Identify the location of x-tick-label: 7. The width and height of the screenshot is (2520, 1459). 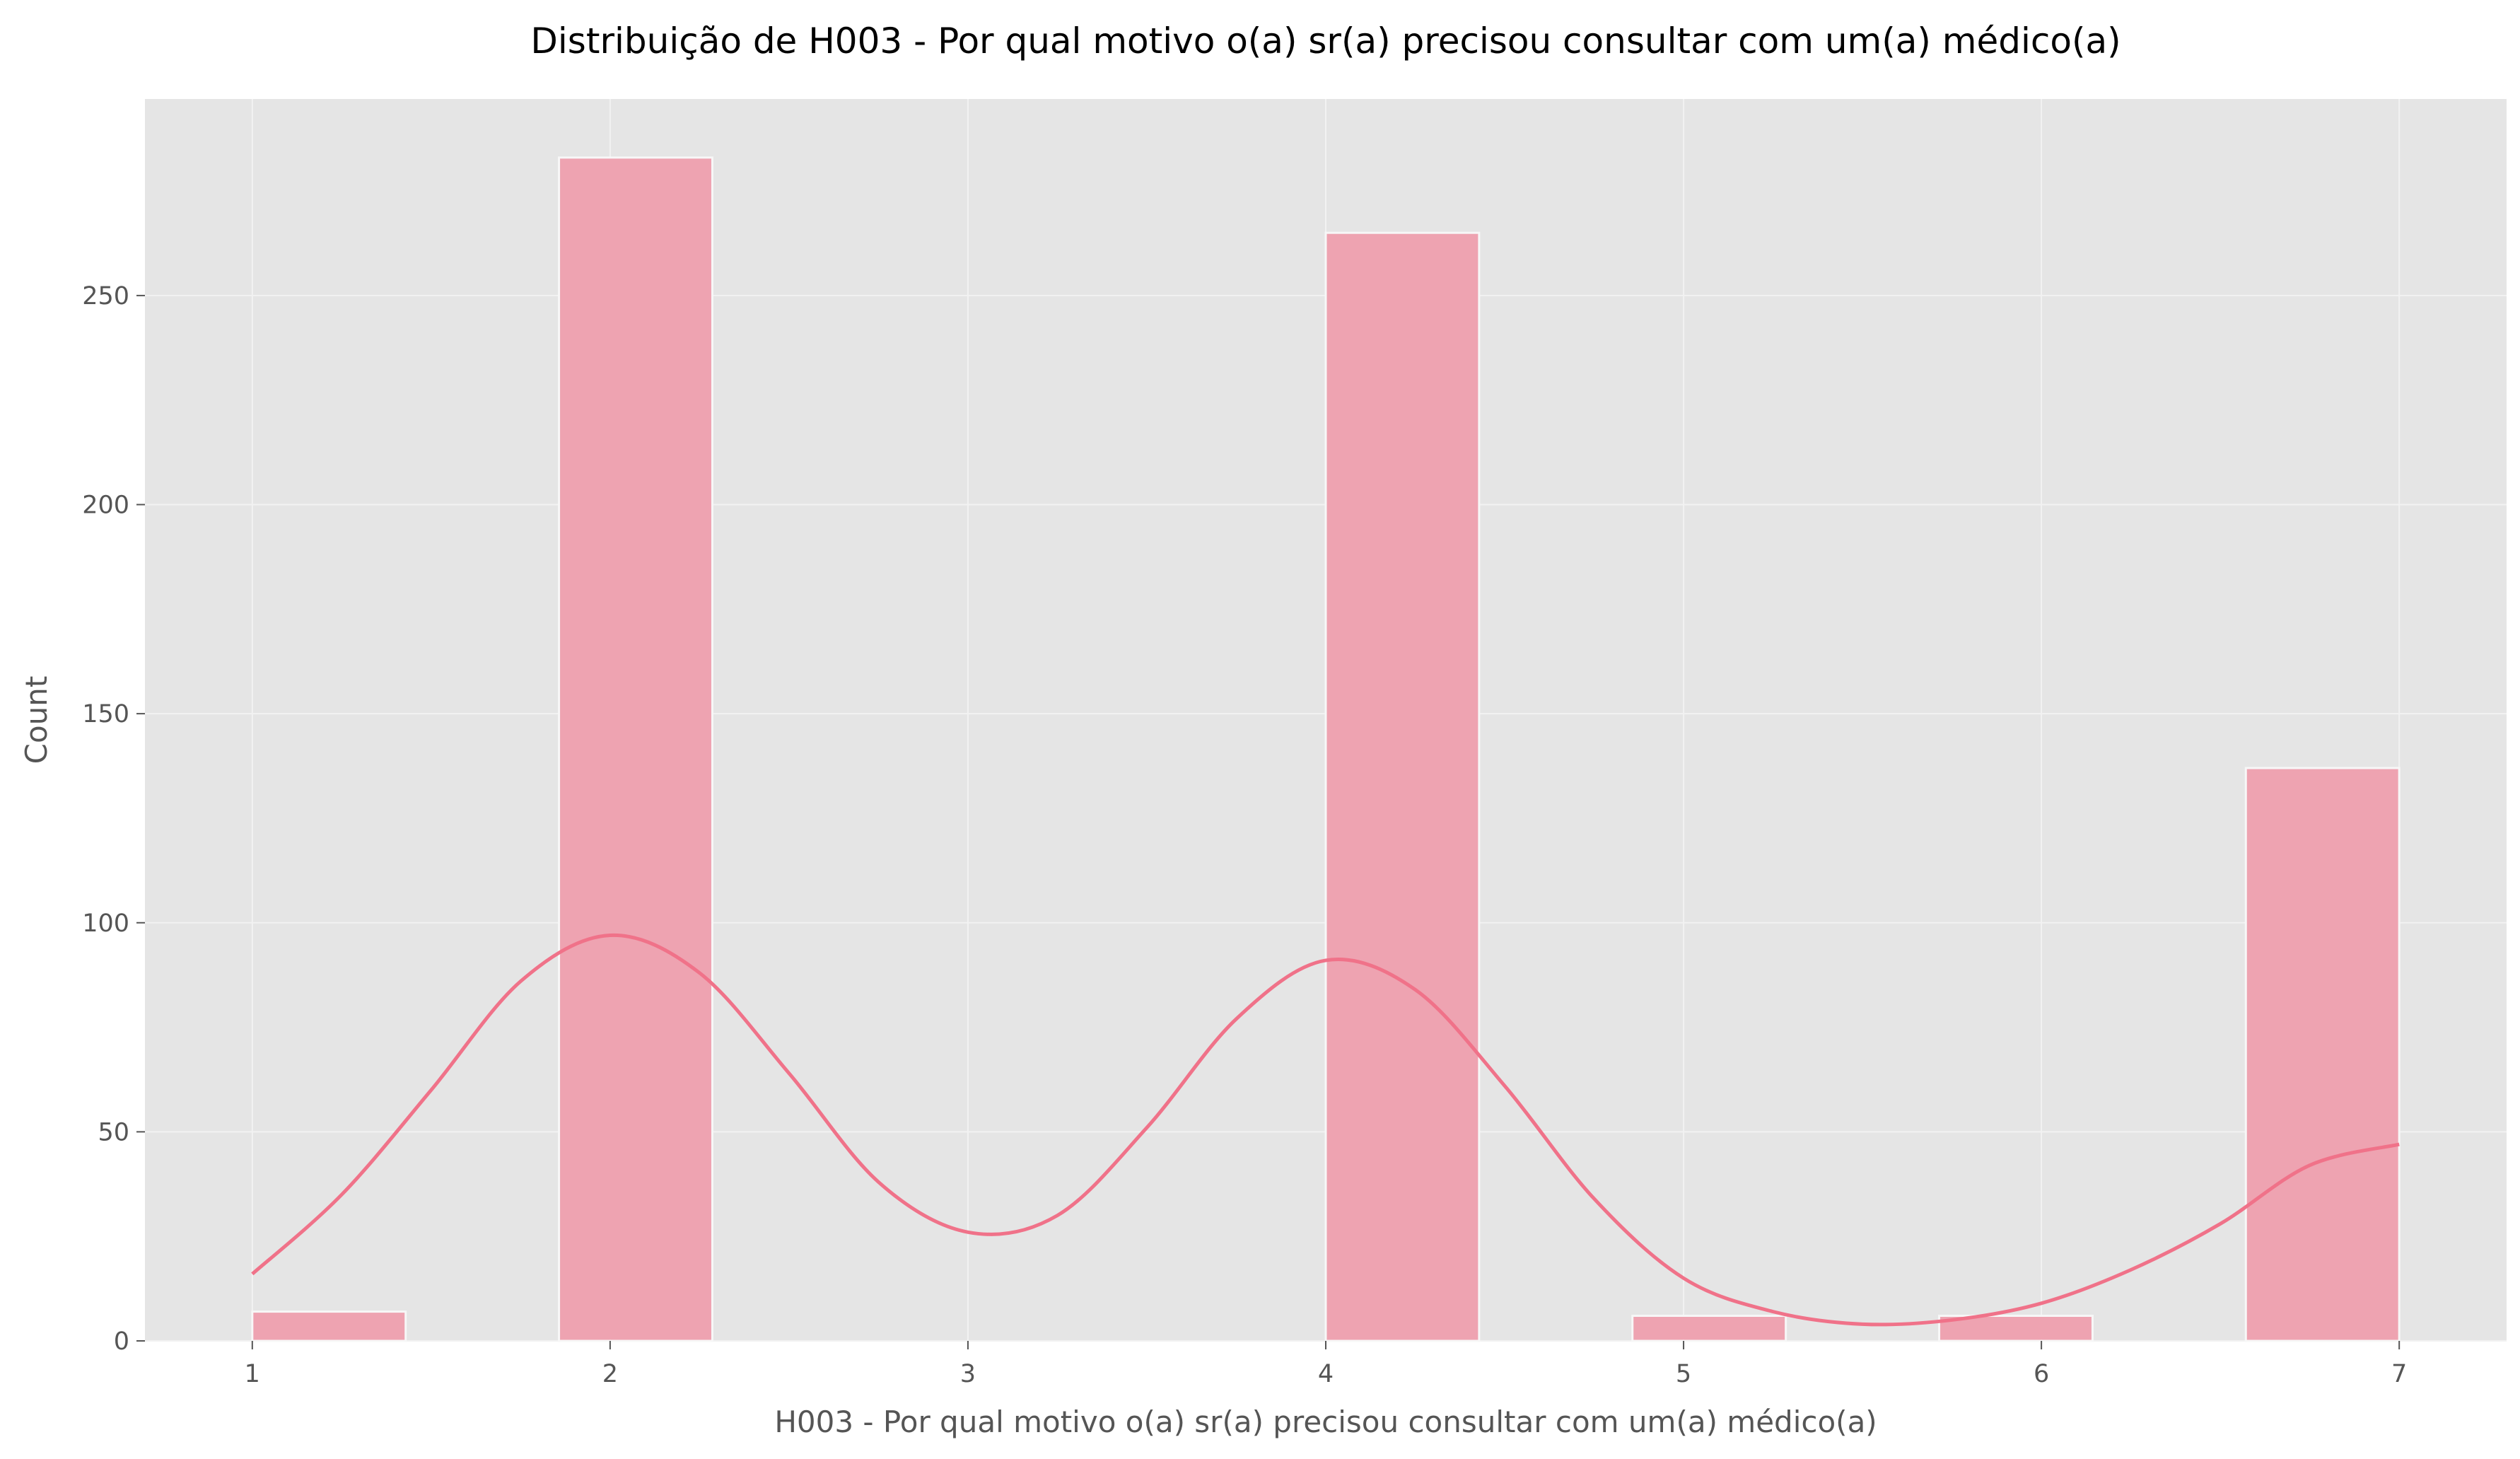
(2399, 1374).